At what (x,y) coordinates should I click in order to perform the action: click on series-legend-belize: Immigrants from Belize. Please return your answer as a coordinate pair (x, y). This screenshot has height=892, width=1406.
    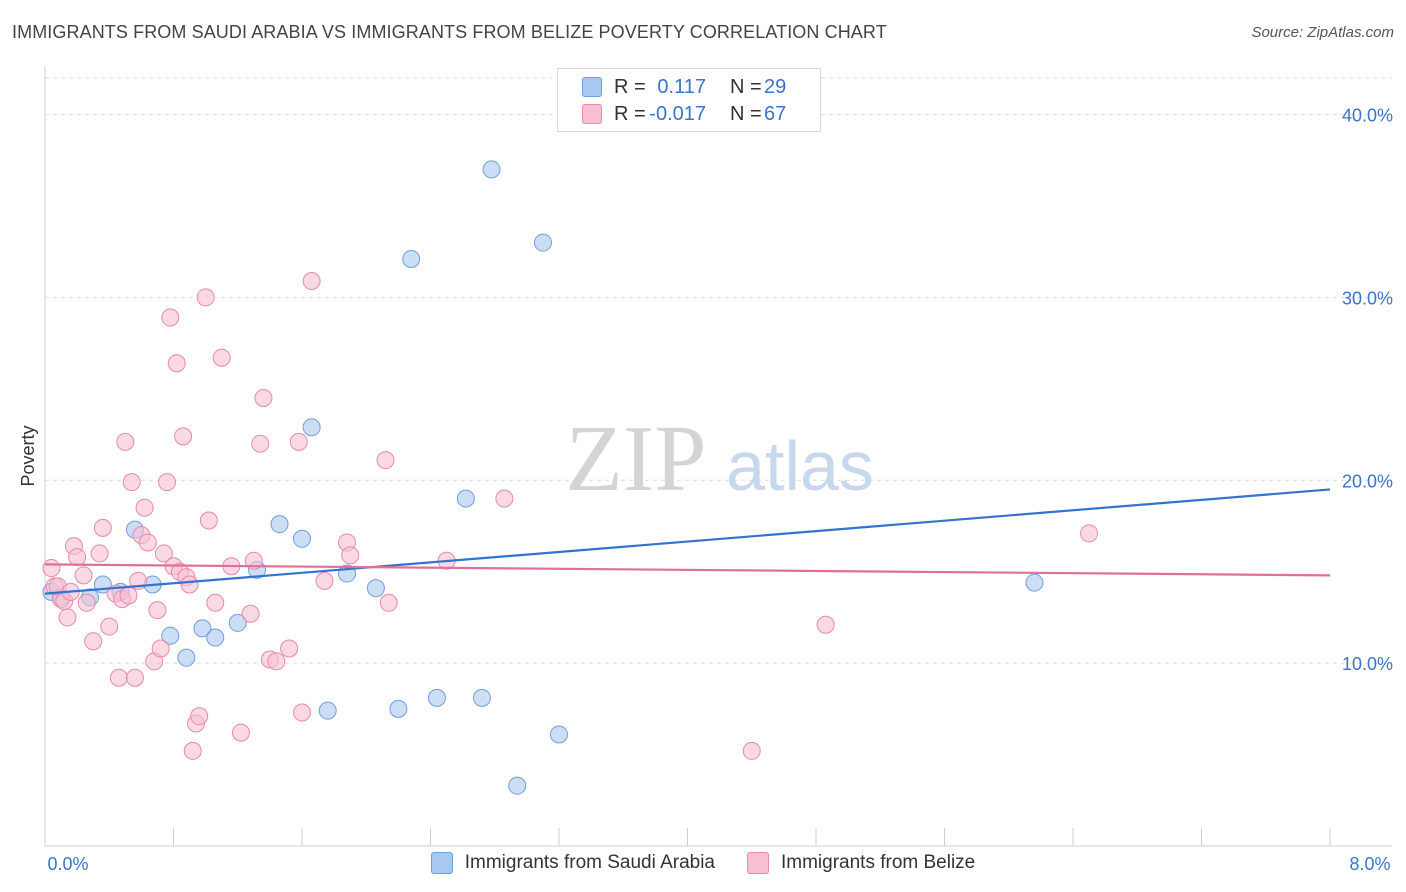
    Looking at the image, I should click on (861, 863).